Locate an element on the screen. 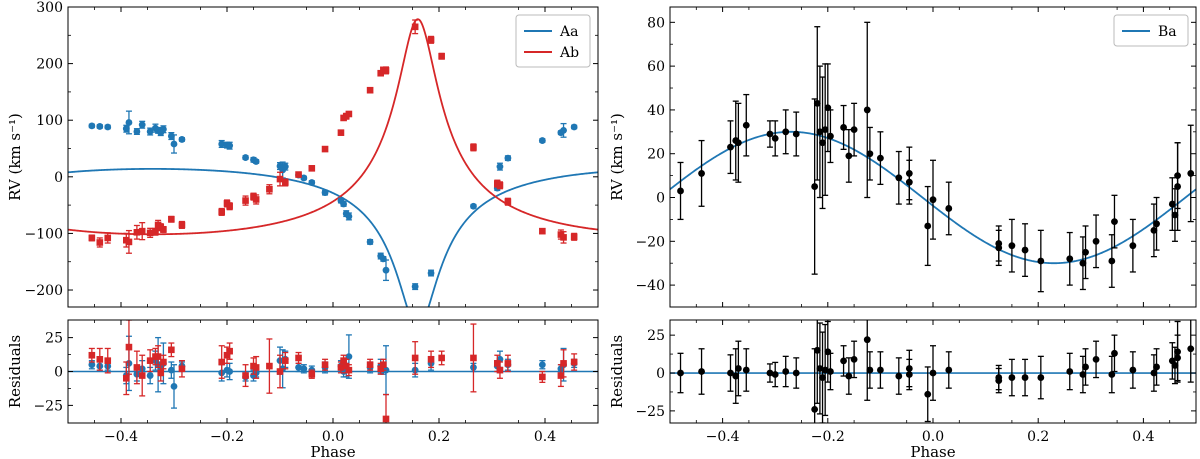 The width and height of the screenshot is (1200, 459). plot-area is located at coordinates (933, 371).